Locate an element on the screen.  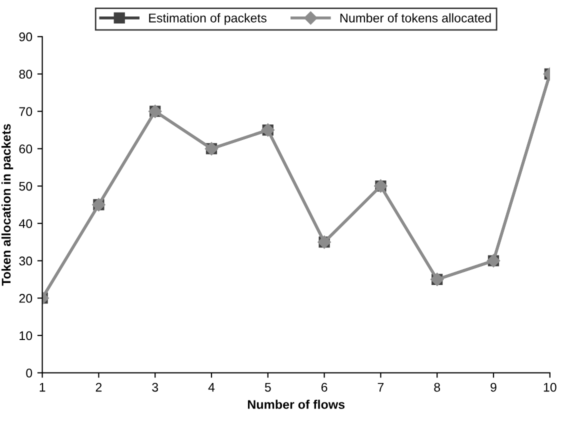
x-tick-label: 9 is located at coordinates (493, 387).